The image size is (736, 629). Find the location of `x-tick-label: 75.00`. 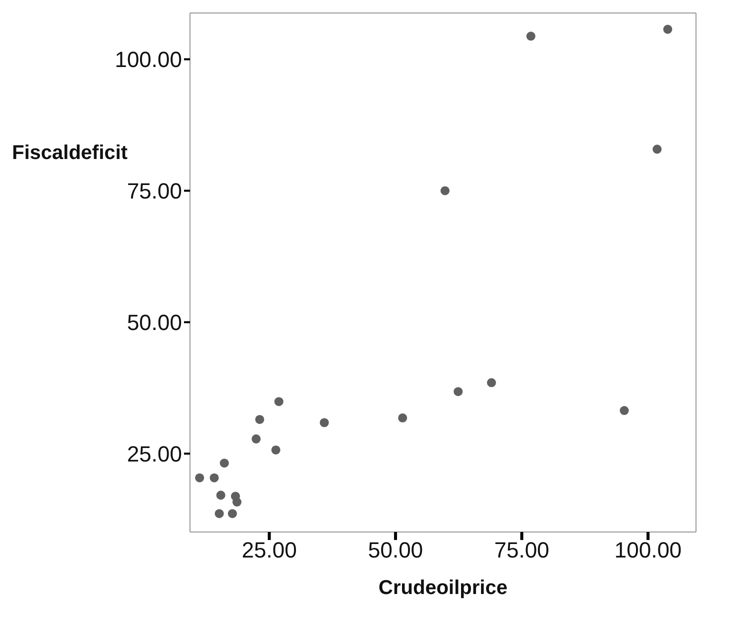

x-tick-label: 75.00 is located at coordinates (522, 550).